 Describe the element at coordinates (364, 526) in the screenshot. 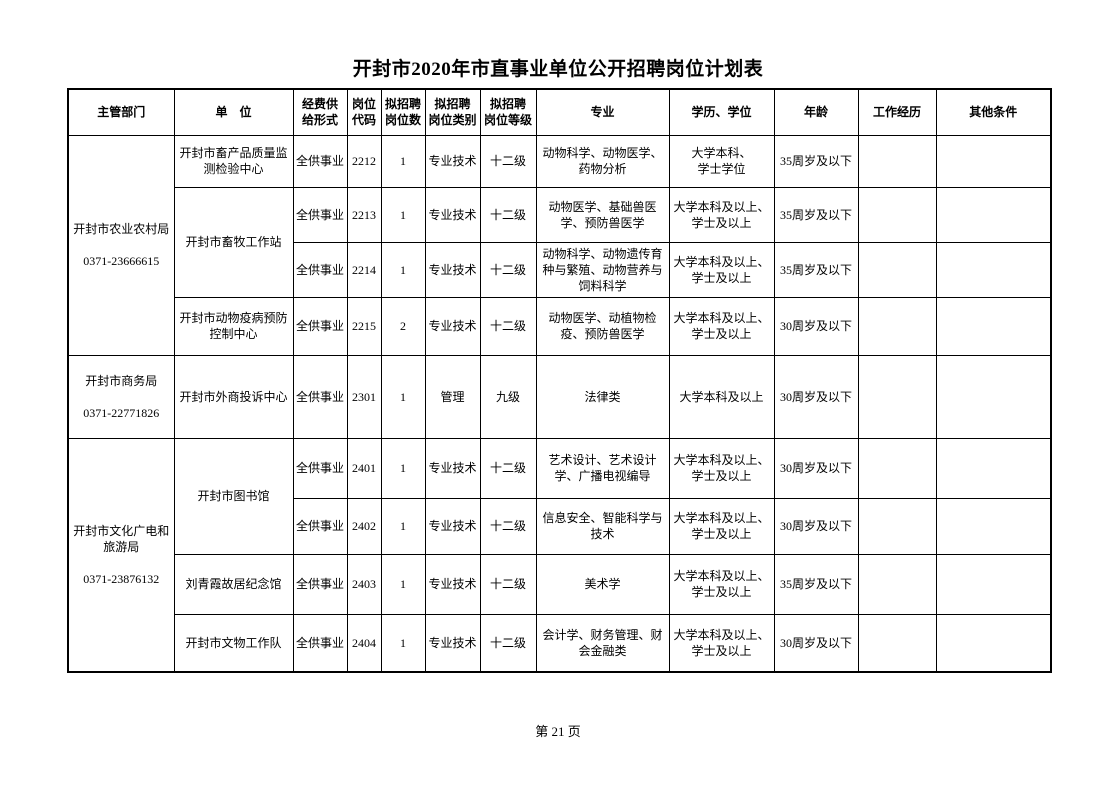

I see `code-cell: 2402` at that location.